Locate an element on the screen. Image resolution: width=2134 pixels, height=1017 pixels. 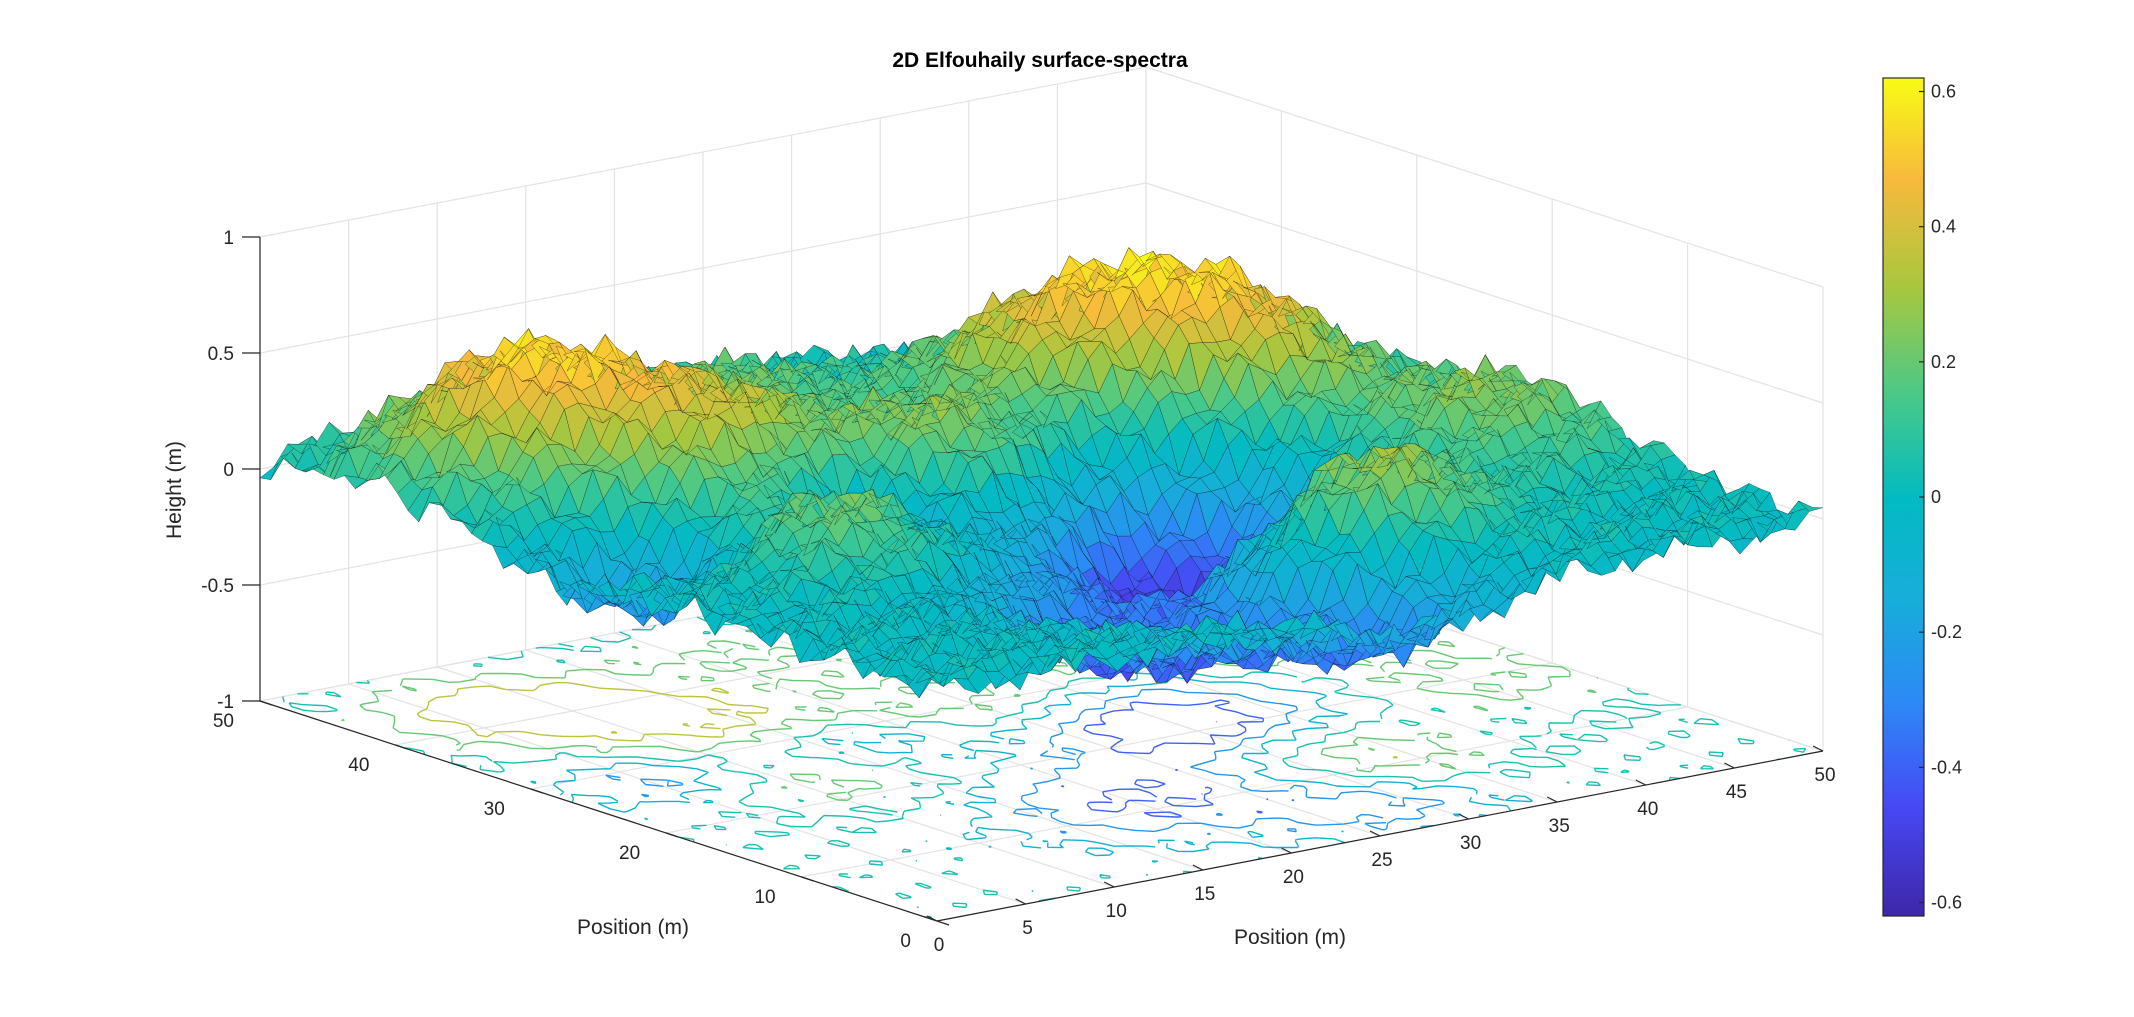
y-tick-label: 20 is located at coordinates (629, 853).